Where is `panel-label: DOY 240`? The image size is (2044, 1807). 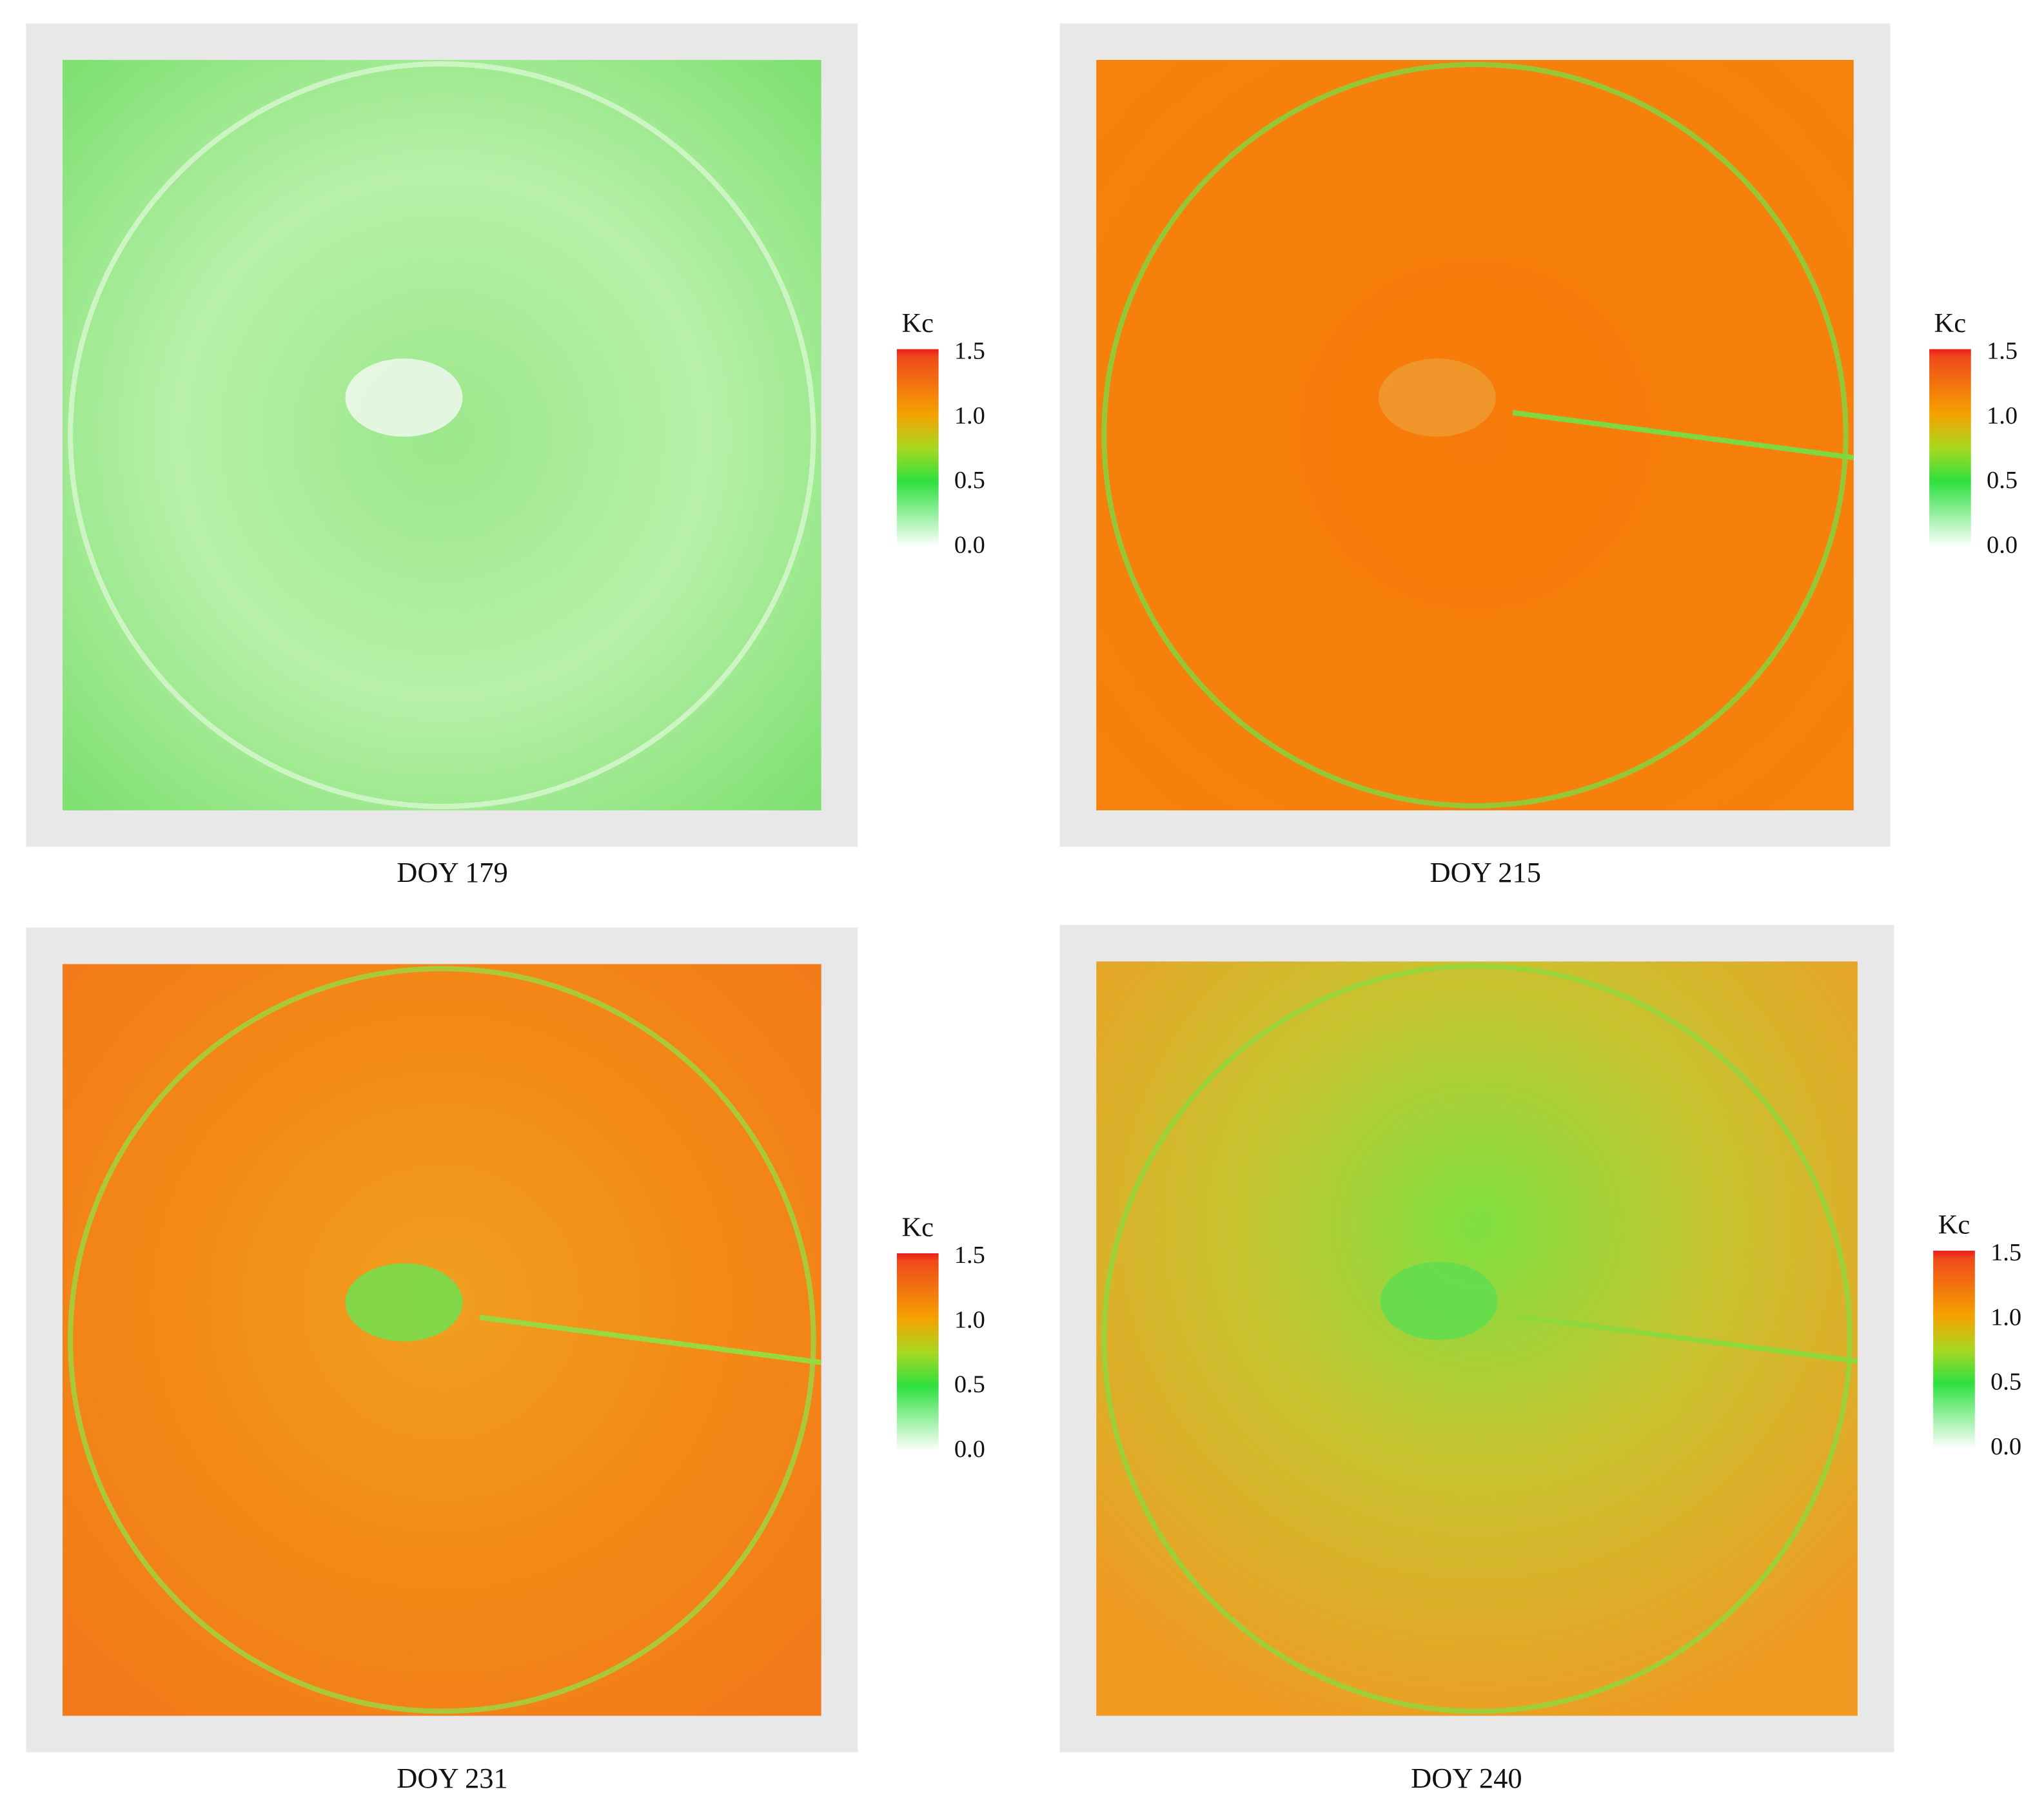 panel-label: DOY 240 is located at coordinates (1466, 1778).